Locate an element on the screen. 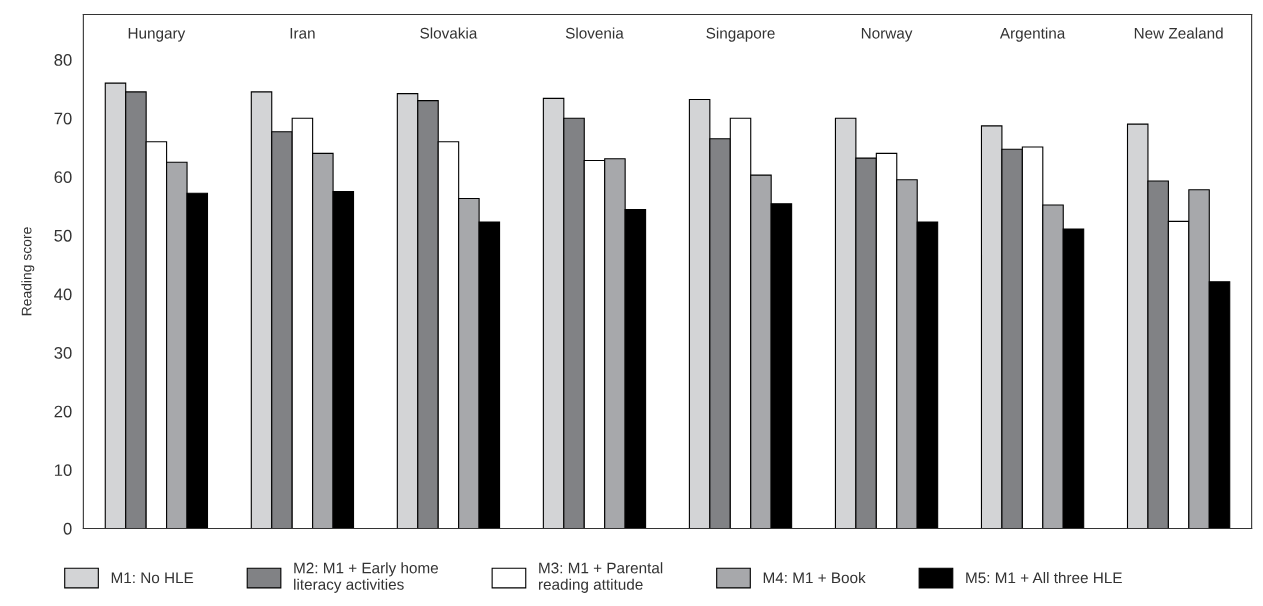 This screenshot has width=1263, height=606. y-tick-label: 20 is located at coordinates (63, 411).